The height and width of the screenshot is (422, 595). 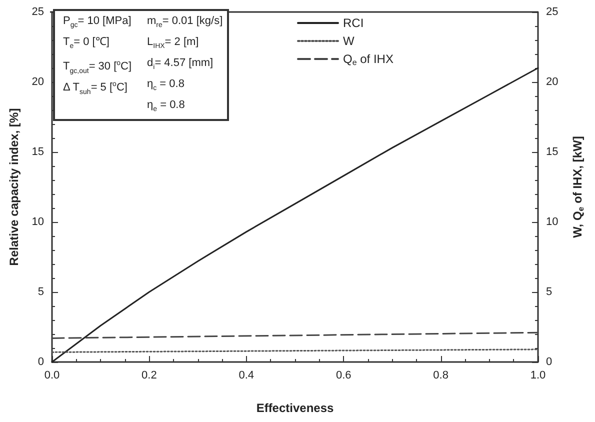 I want to click on annotation: η$_{c}$ = 0.8, so click(x=165, y=85).